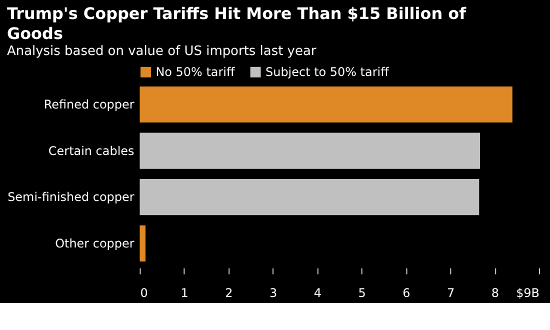  I want to click on x-tick-label: 2, so click(229, 293).